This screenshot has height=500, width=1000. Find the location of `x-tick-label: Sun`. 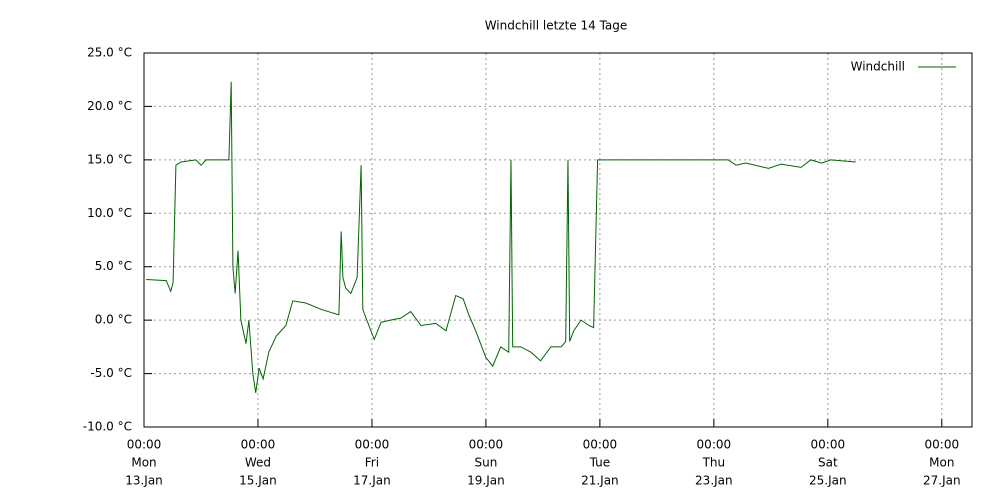

x-tick-label: Sun is located at coordinates (485, 463).